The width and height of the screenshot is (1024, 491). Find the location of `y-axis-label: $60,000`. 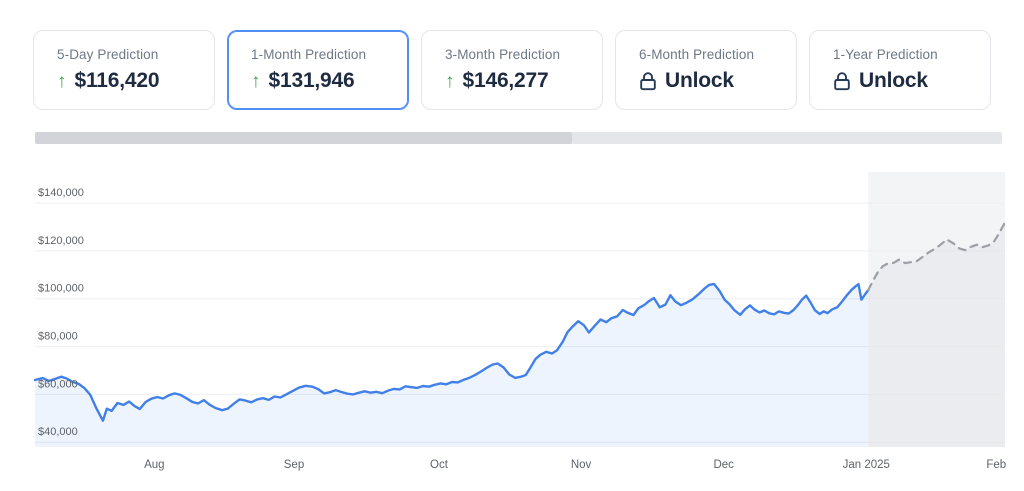

y-axis-label: $60,000 is located at coordinates (58, 384).